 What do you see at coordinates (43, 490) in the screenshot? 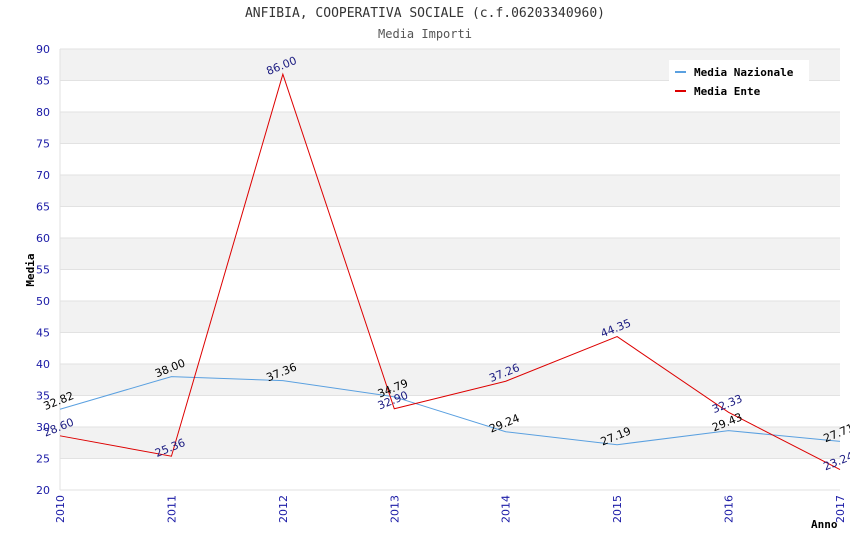
I see `y-tick-label: 20` at bounding box center [43, 490].